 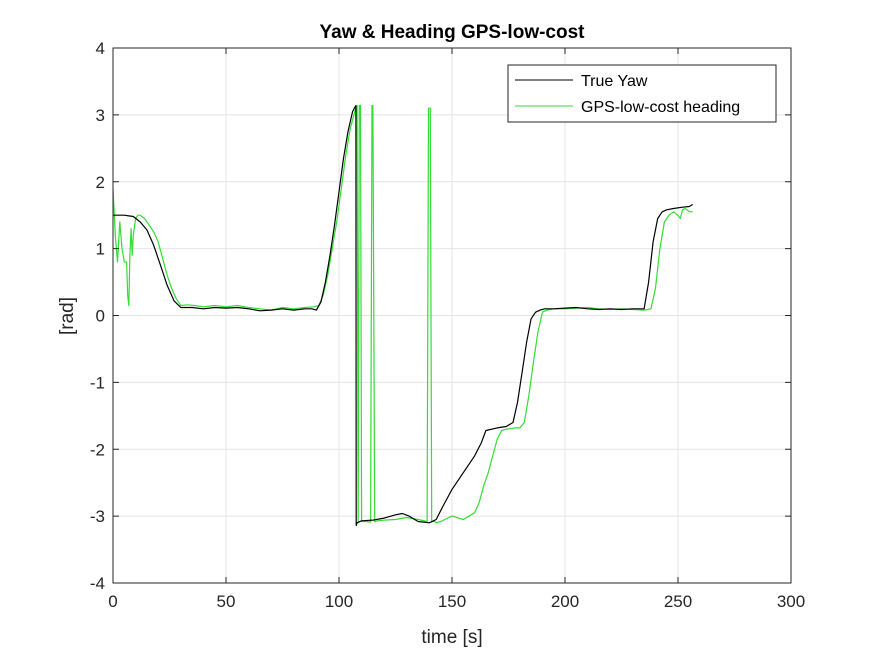 I want to click on y-tick-label: 1, so click(x=100, y=249).